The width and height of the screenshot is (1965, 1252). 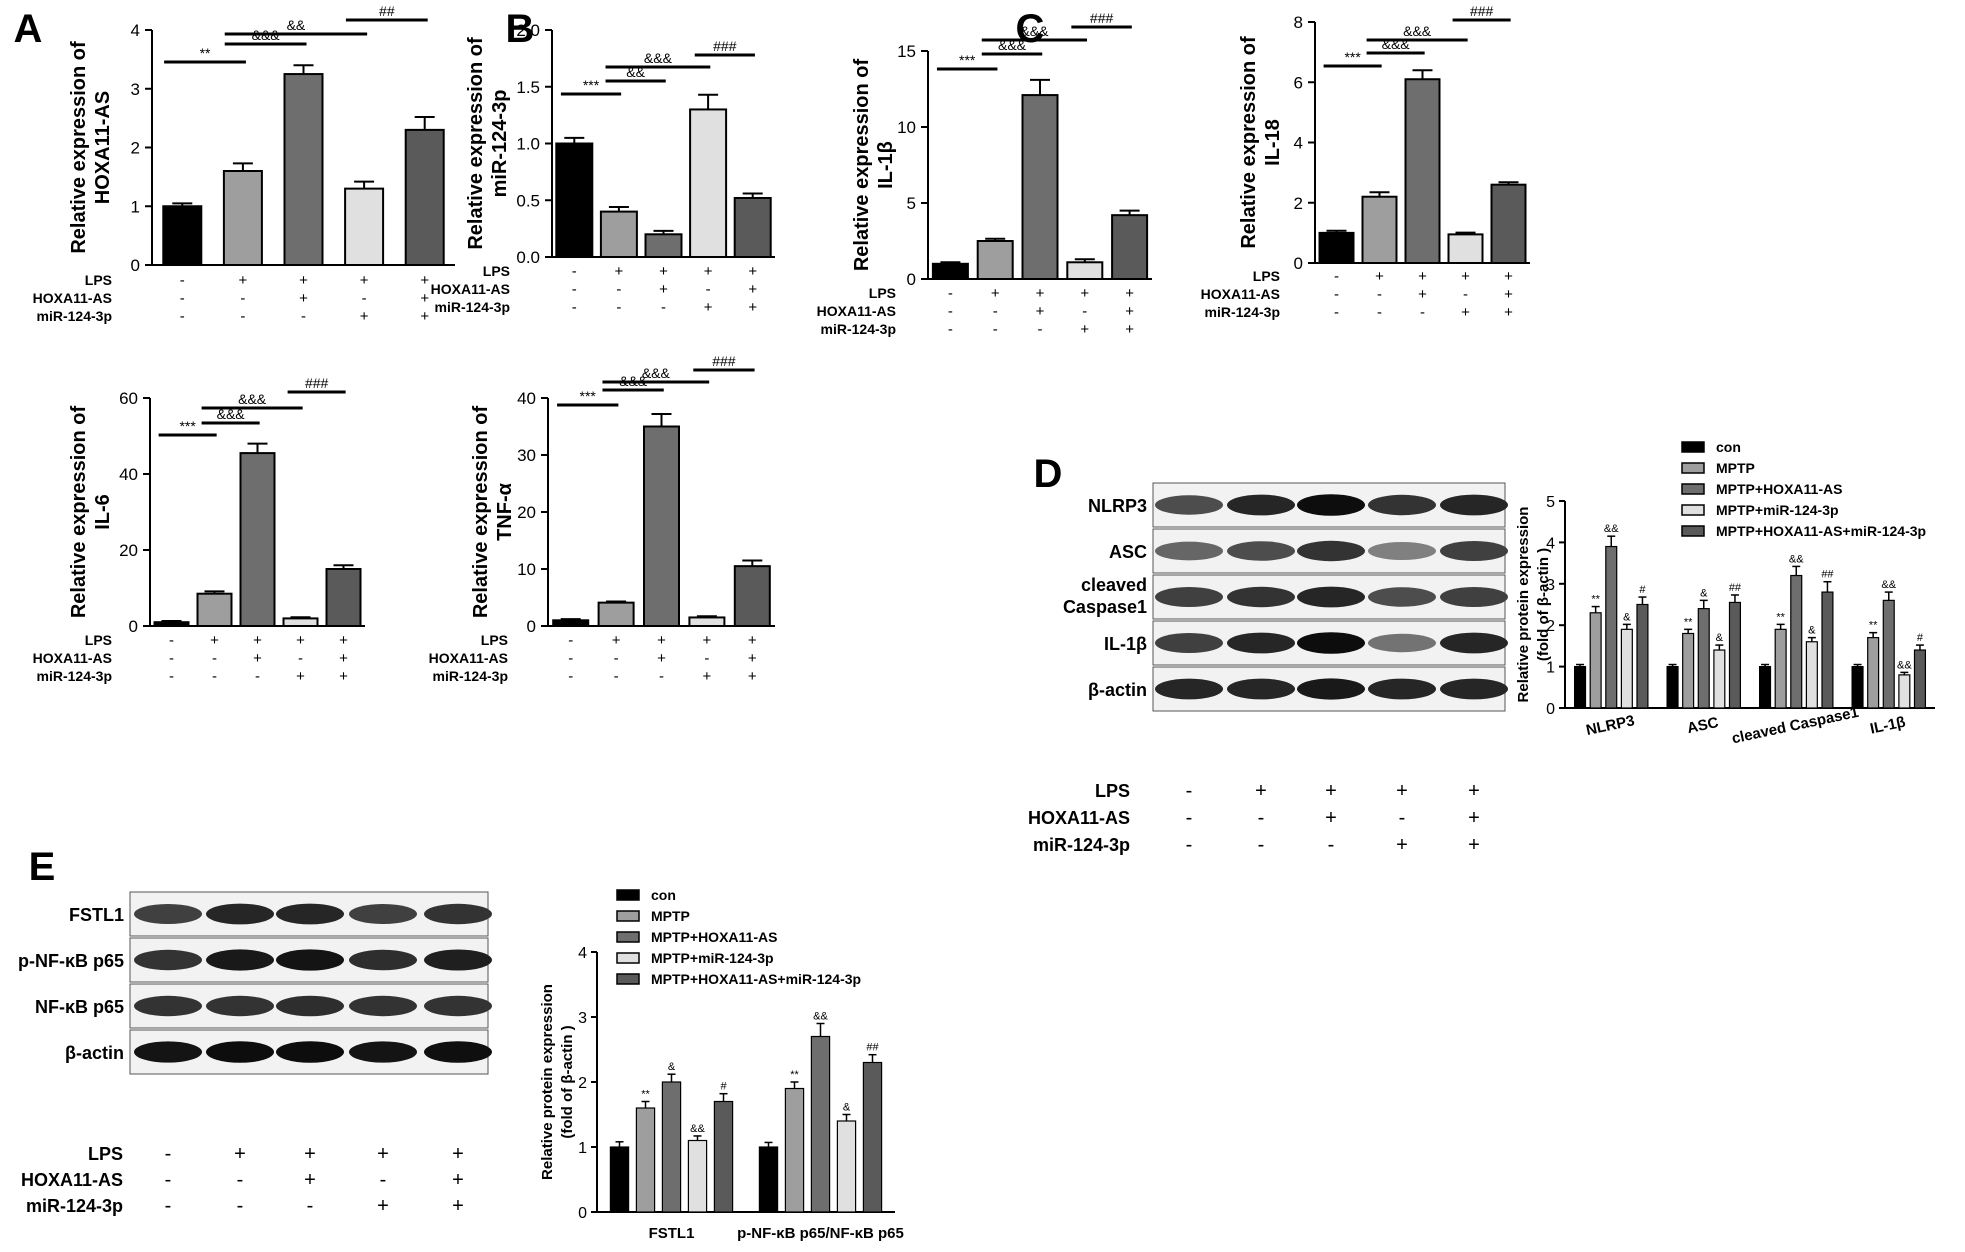 What do you see at coordinates (1114, 585) in the screenshot?
I see `blot-label-d: cleaved` at bounding box center [1114, 585].